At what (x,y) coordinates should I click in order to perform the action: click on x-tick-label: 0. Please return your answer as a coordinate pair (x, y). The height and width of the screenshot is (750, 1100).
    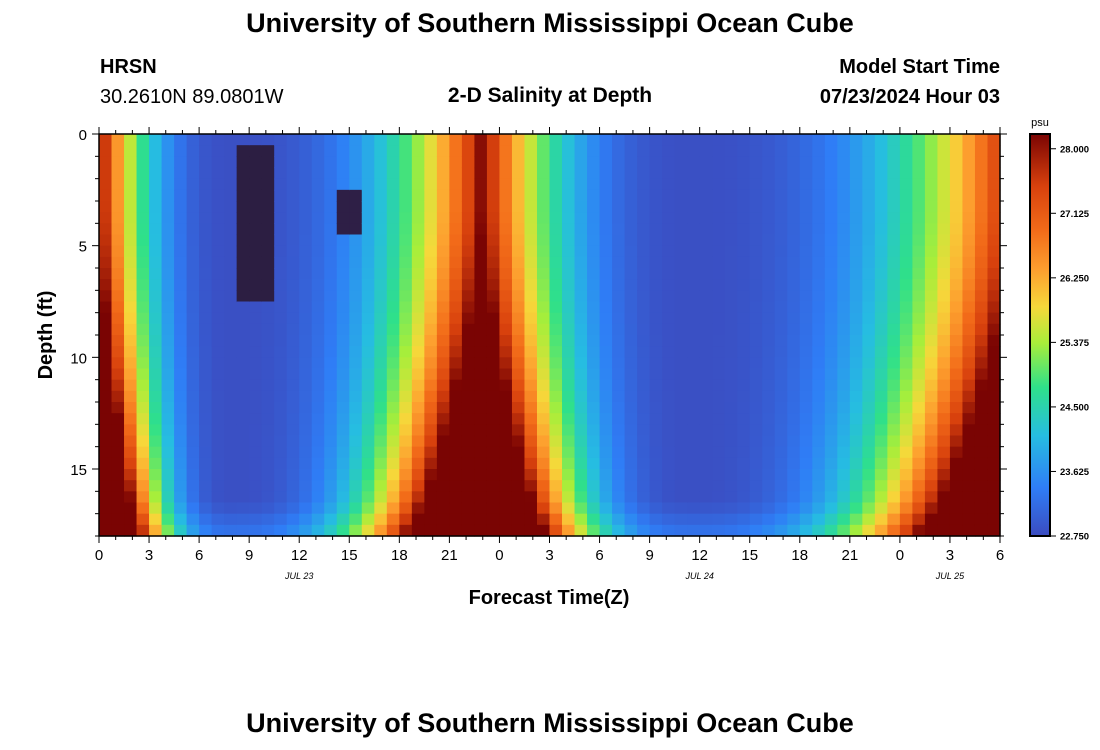
    Looking at the image, I should click on (900, 555).